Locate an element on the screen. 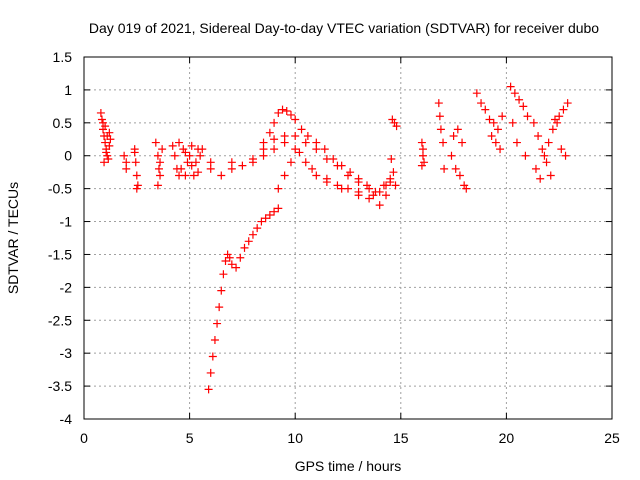 The width and height of the screenshot is (640, 480). y-tick-label: -2.5 is located at coordinates (60, 320).